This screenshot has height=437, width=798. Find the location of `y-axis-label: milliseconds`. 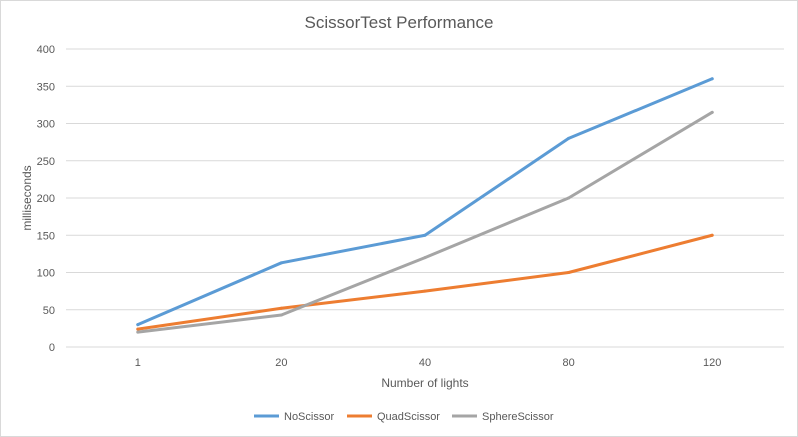

y-axis-label: milliseconds is located at coordinates (27, 197).